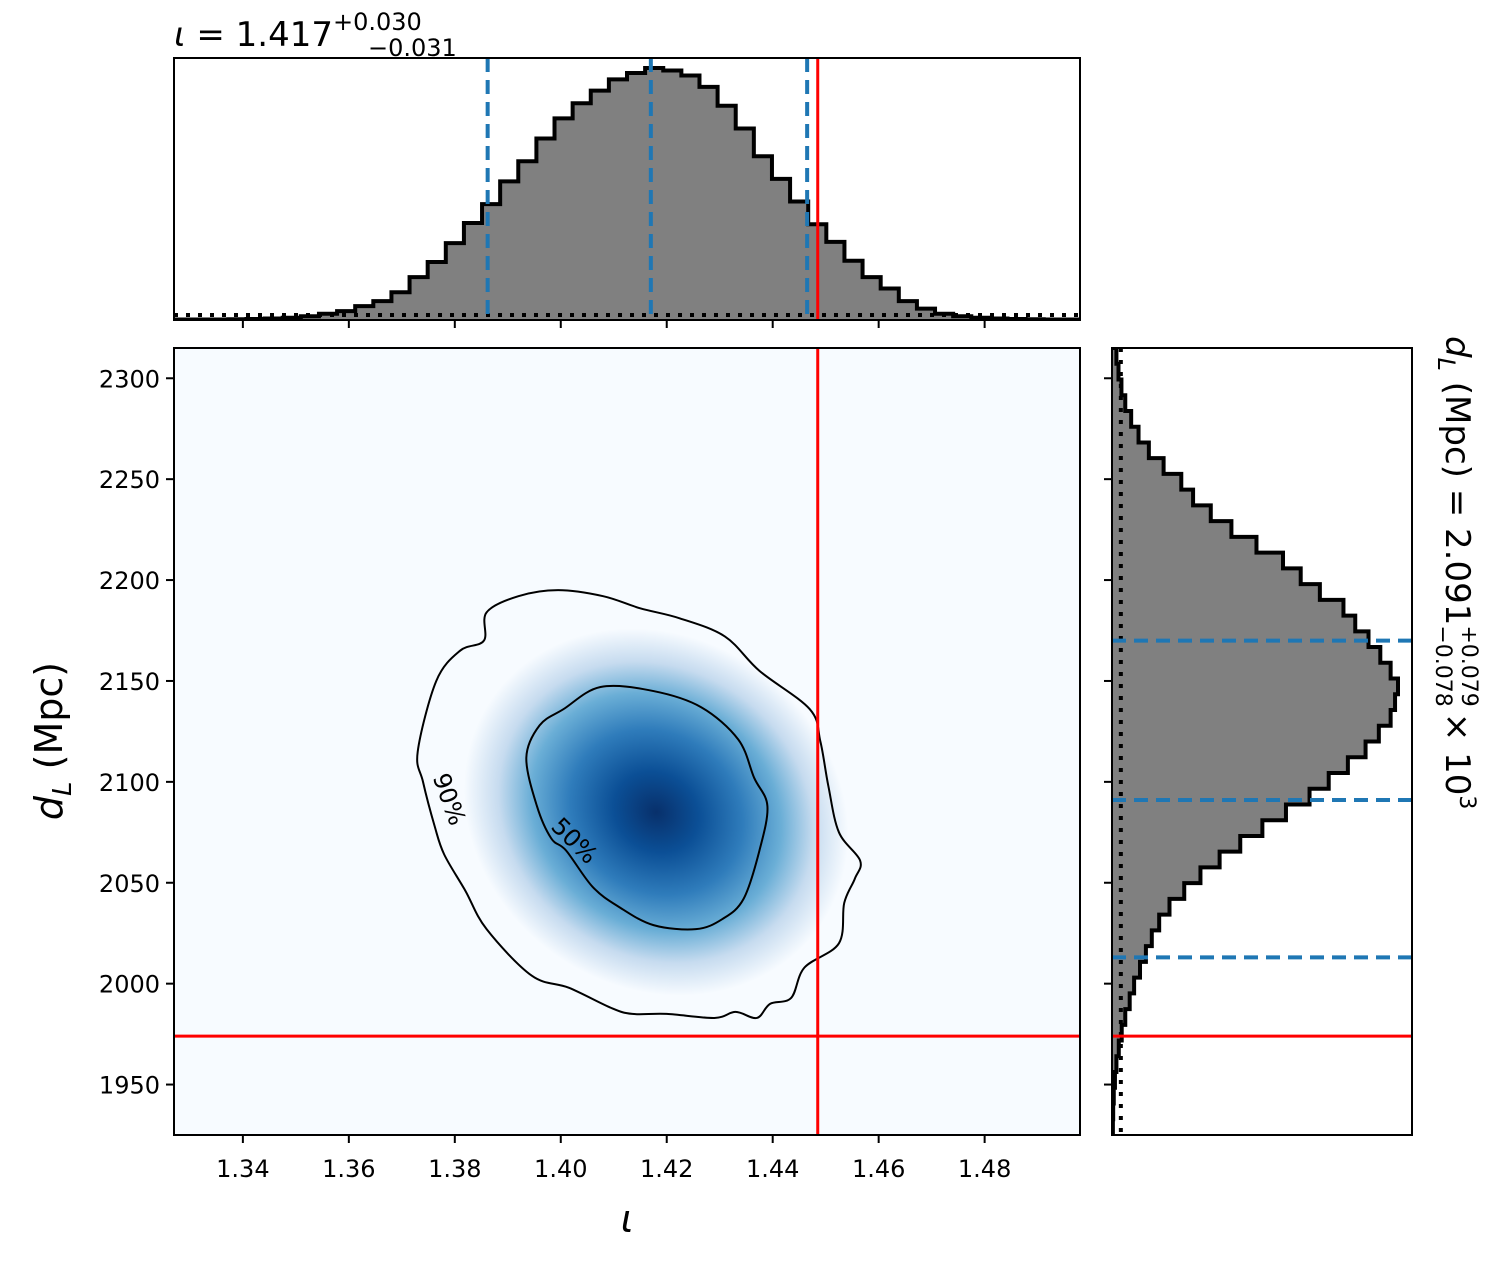 The width and height of the screenshot is (1502, 1263). Describe the element at coordinates (613, 324) in the screenshot. I see `top-marginal-ticks` at that location.